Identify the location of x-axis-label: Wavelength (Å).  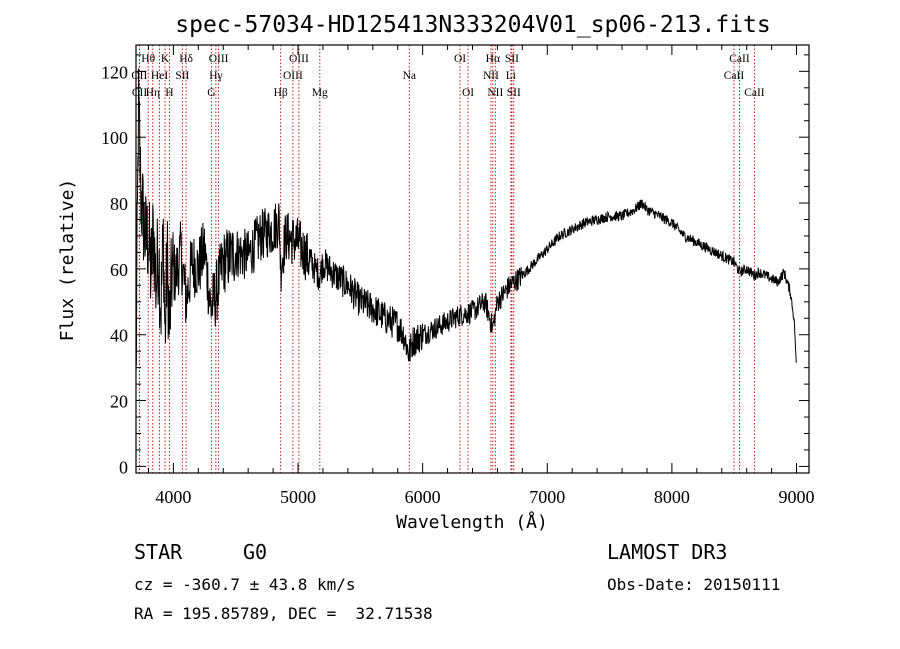
(472, 522).